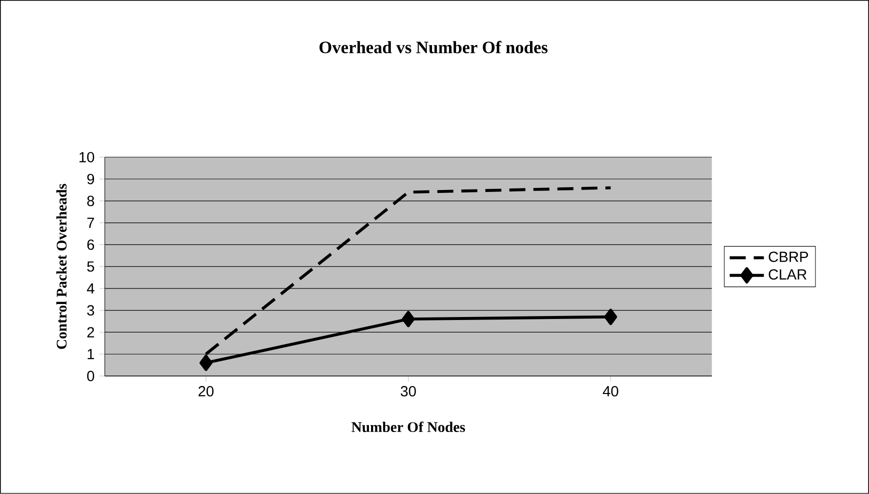  I want to click on y-axis-title: Control Packet Overheads, so click(61, 266).